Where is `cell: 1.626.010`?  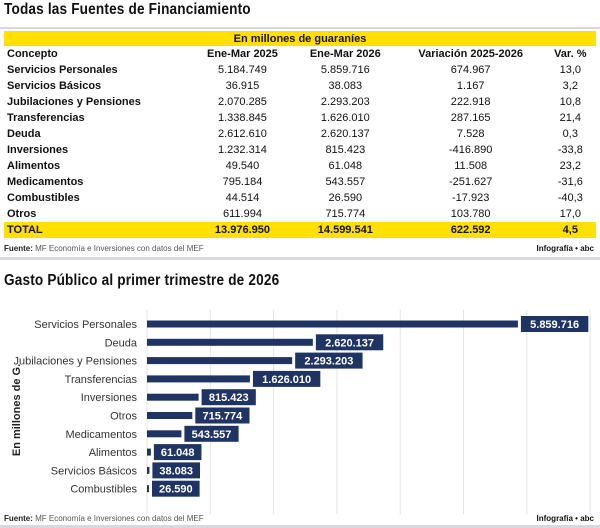 cell: 1.626.010 is located at coordinates (345, 118).